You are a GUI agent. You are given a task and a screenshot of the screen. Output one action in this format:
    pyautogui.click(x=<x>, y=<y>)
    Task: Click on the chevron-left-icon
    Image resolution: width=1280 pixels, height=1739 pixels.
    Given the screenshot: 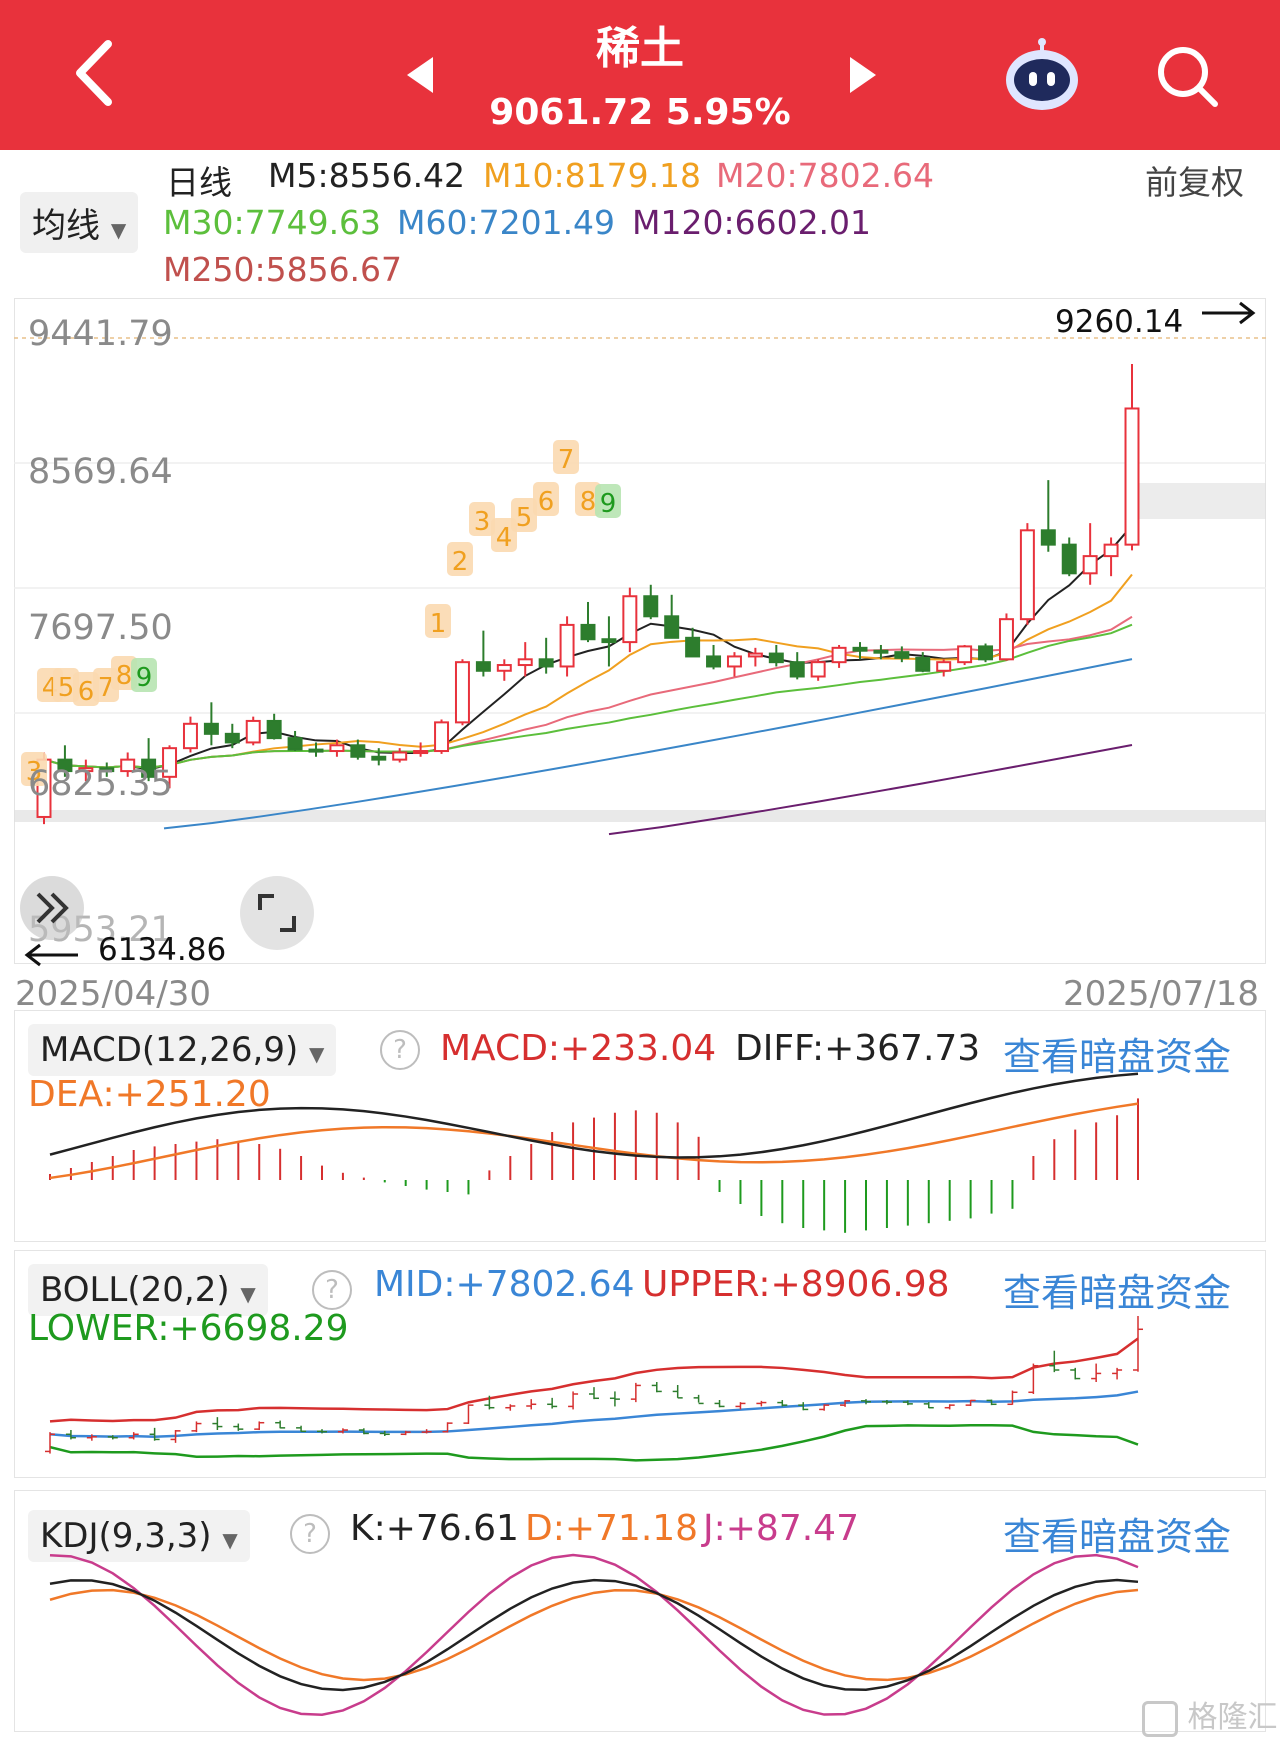 What is the action you would take?
    pyautogui.click(x=94, y=73)
    